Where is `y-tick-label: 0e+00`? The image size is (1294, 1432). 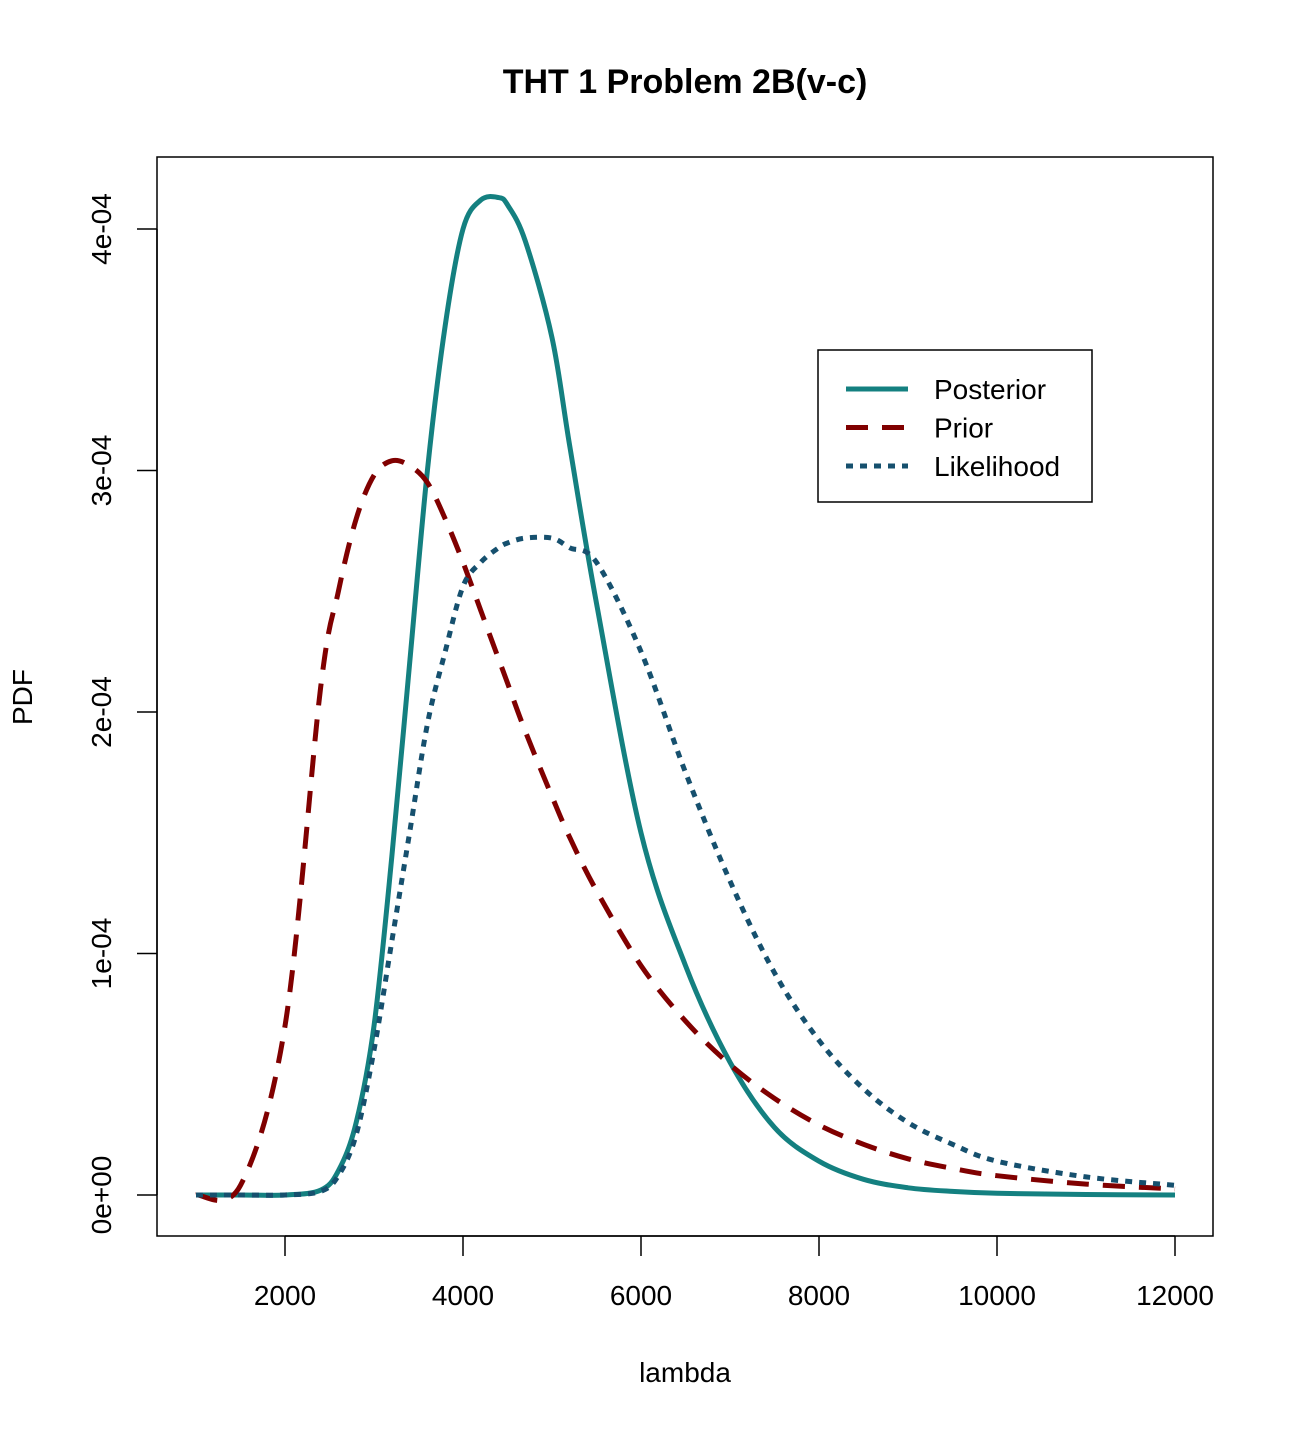 y-tick-label: 0e+00 is located at coordinates (101, 1195).